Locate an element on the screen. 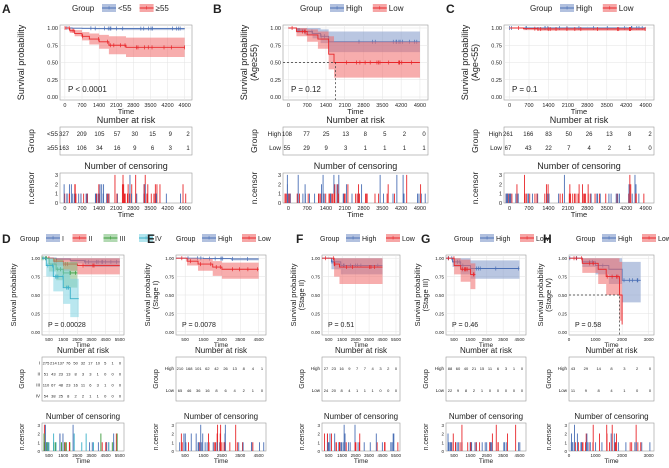  legend-label: High is located at coordinates (369, 239).